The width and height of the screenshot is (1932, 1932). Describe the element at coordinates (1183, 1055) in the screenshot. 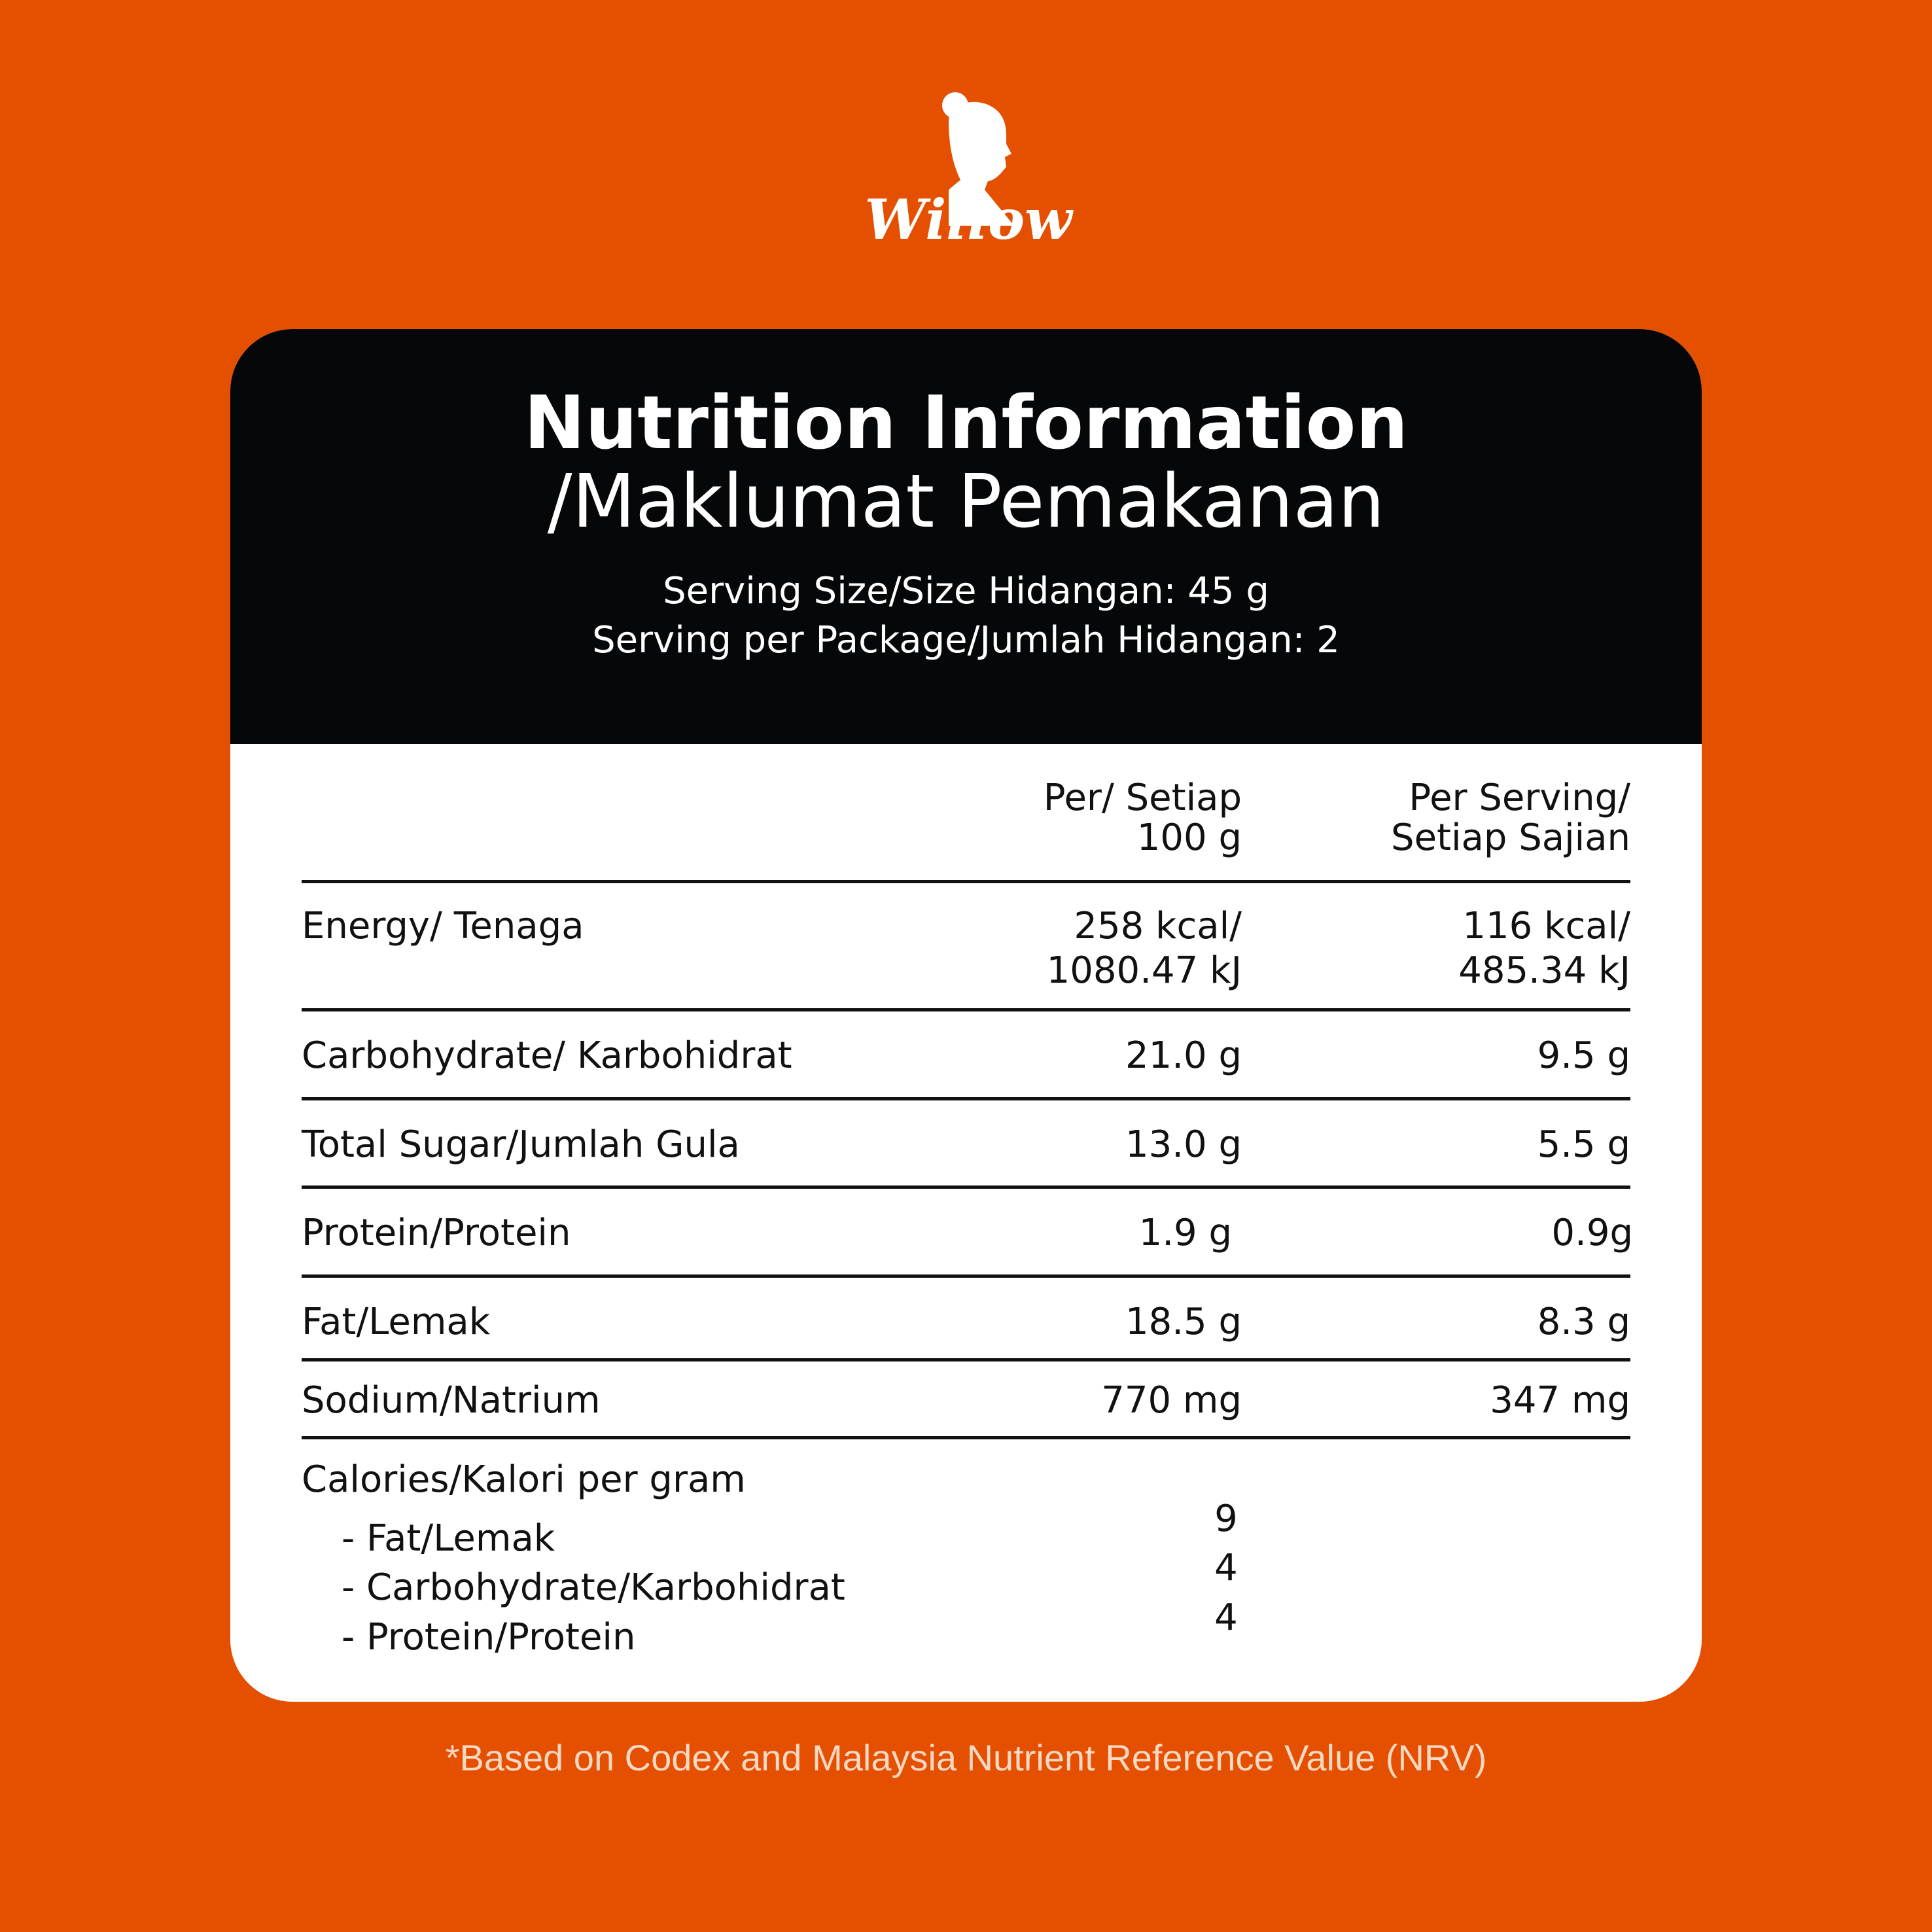

I see `row-per100: 21.0 g` at that location.